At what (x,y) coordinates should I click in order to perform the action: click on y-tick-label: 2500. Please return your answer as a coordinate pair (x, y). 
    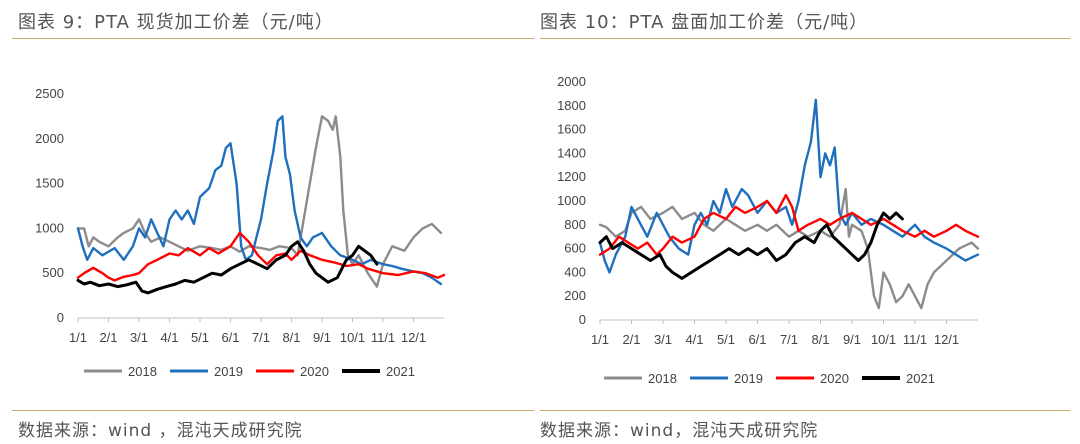
    Looking at the image, I should click on (49, 93).